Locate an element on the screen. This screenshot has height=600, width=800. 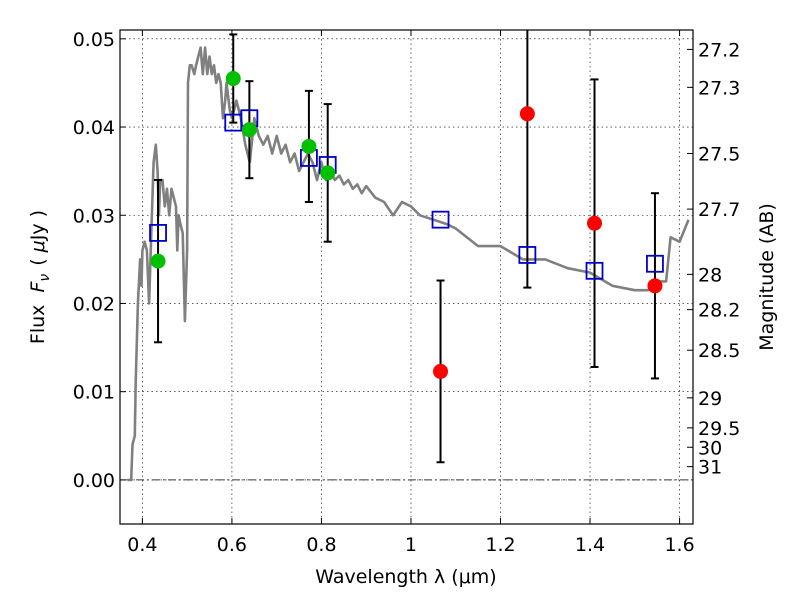
y-axis: 0.00 0.01 0.02 0.03 0.04 0.05 is located at coordinates (99, 260).